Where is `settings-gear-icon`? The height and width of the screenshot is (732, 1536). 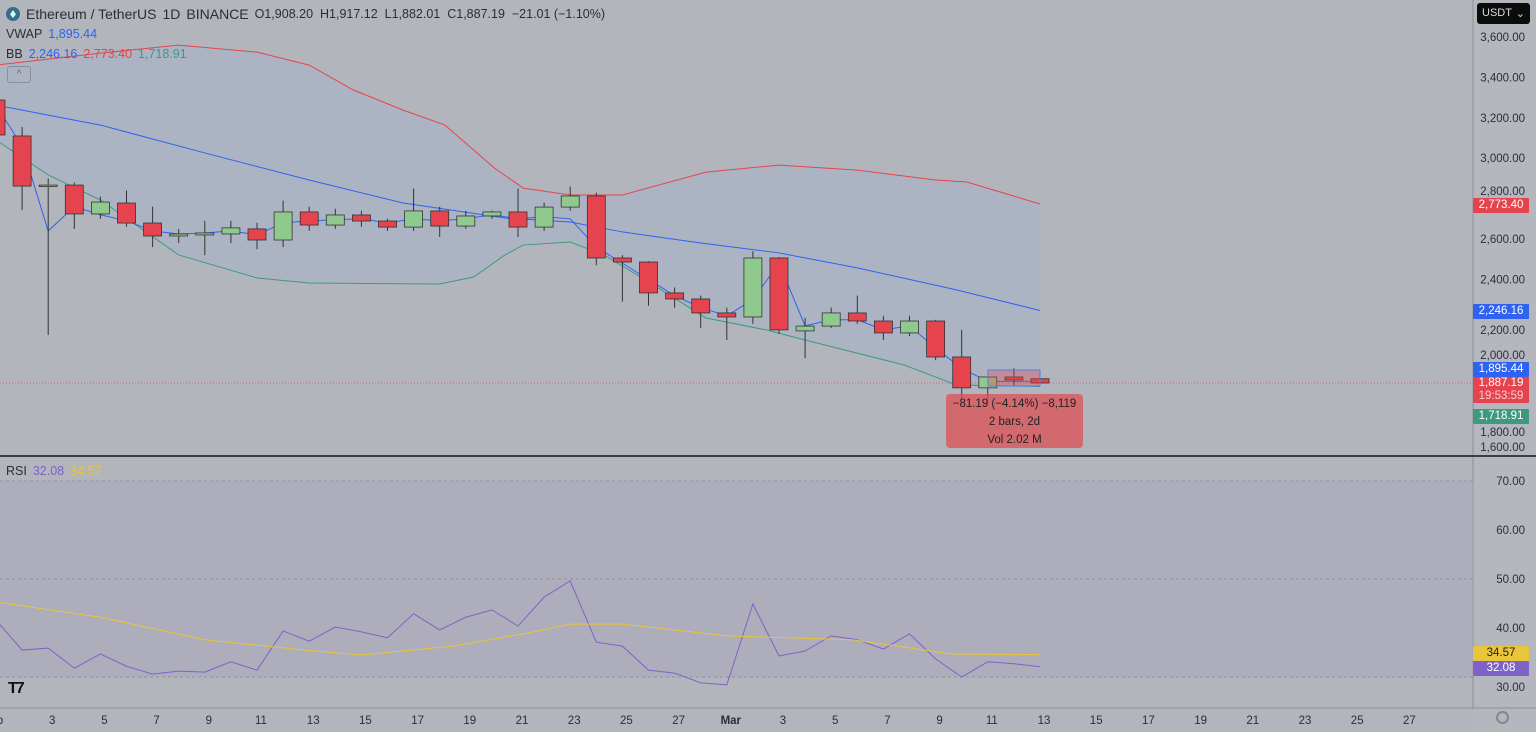
settings-gear-icon is located at coordinates (1502, 717).